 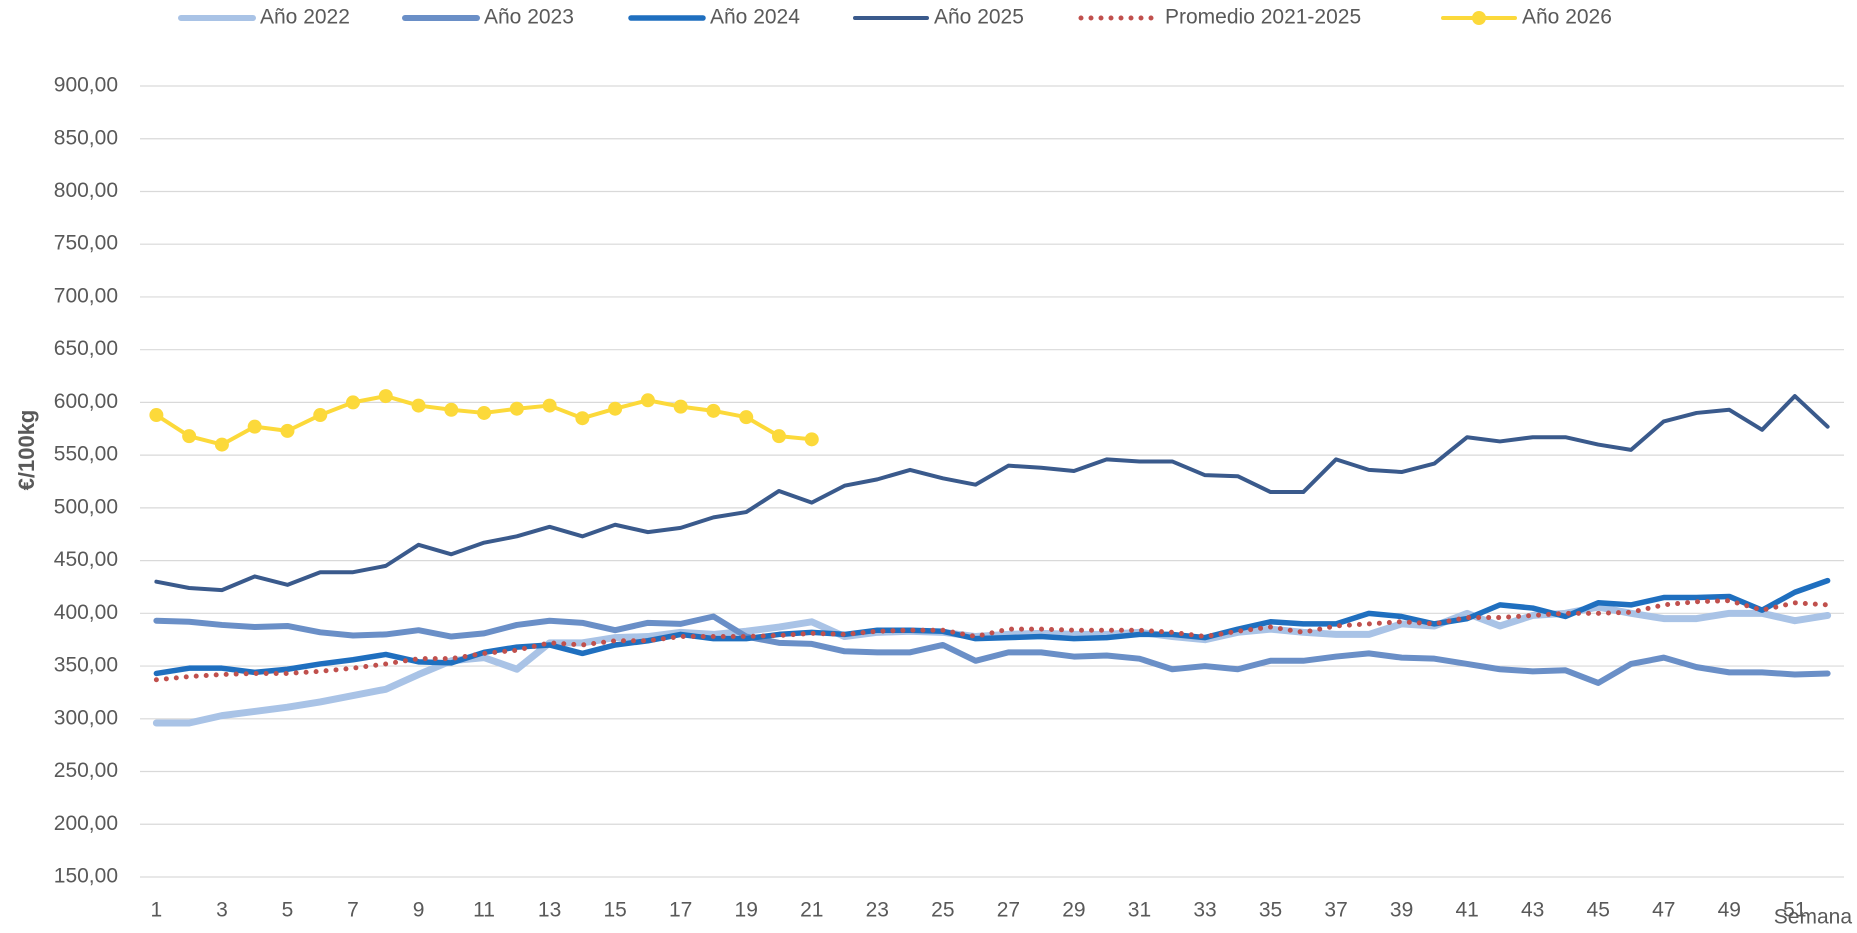 What do you see at coordinates (755, 17) in the screenshot?
I see `legend-label: Año 2024` at bounding box center [755, 17].